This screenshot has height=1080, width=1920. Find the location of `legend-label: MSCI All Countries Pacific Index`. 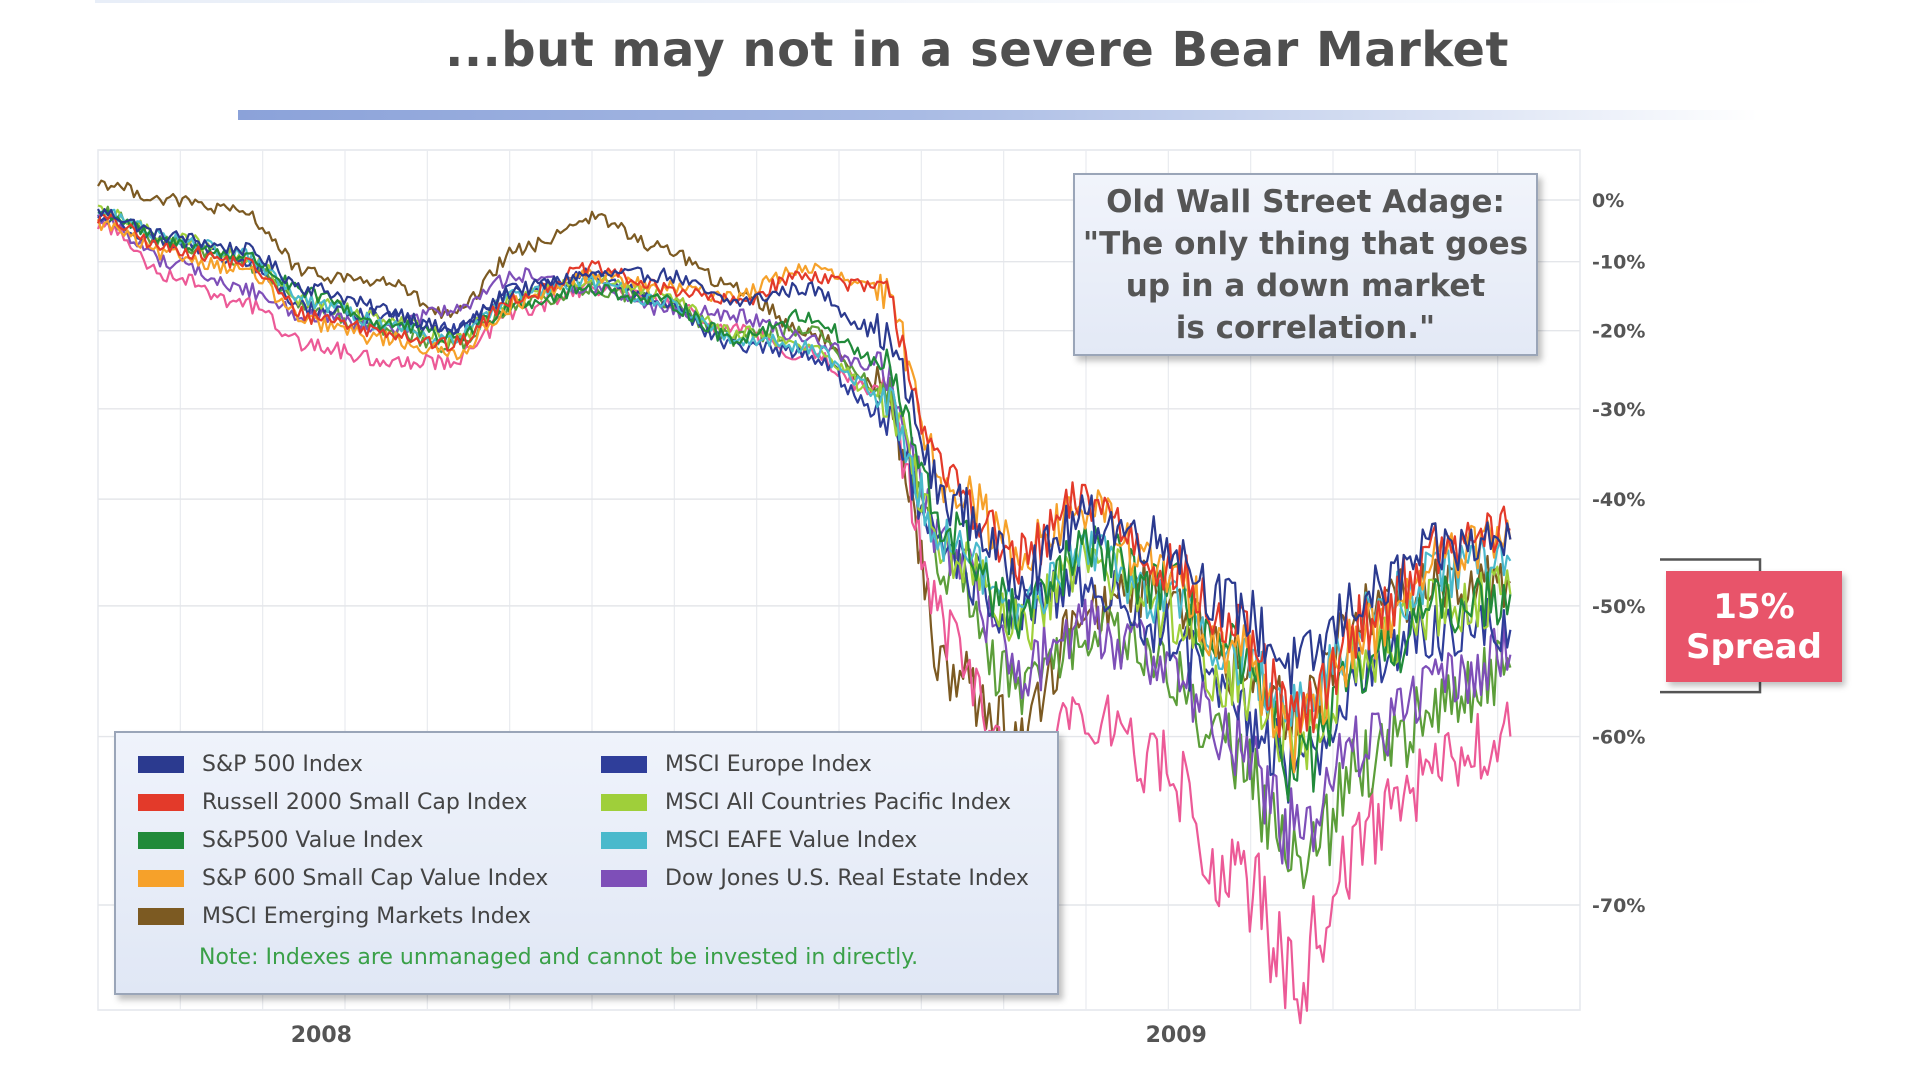

legend-label: MSCI All Countries Pacific Index is located at coordinates (838, 802).